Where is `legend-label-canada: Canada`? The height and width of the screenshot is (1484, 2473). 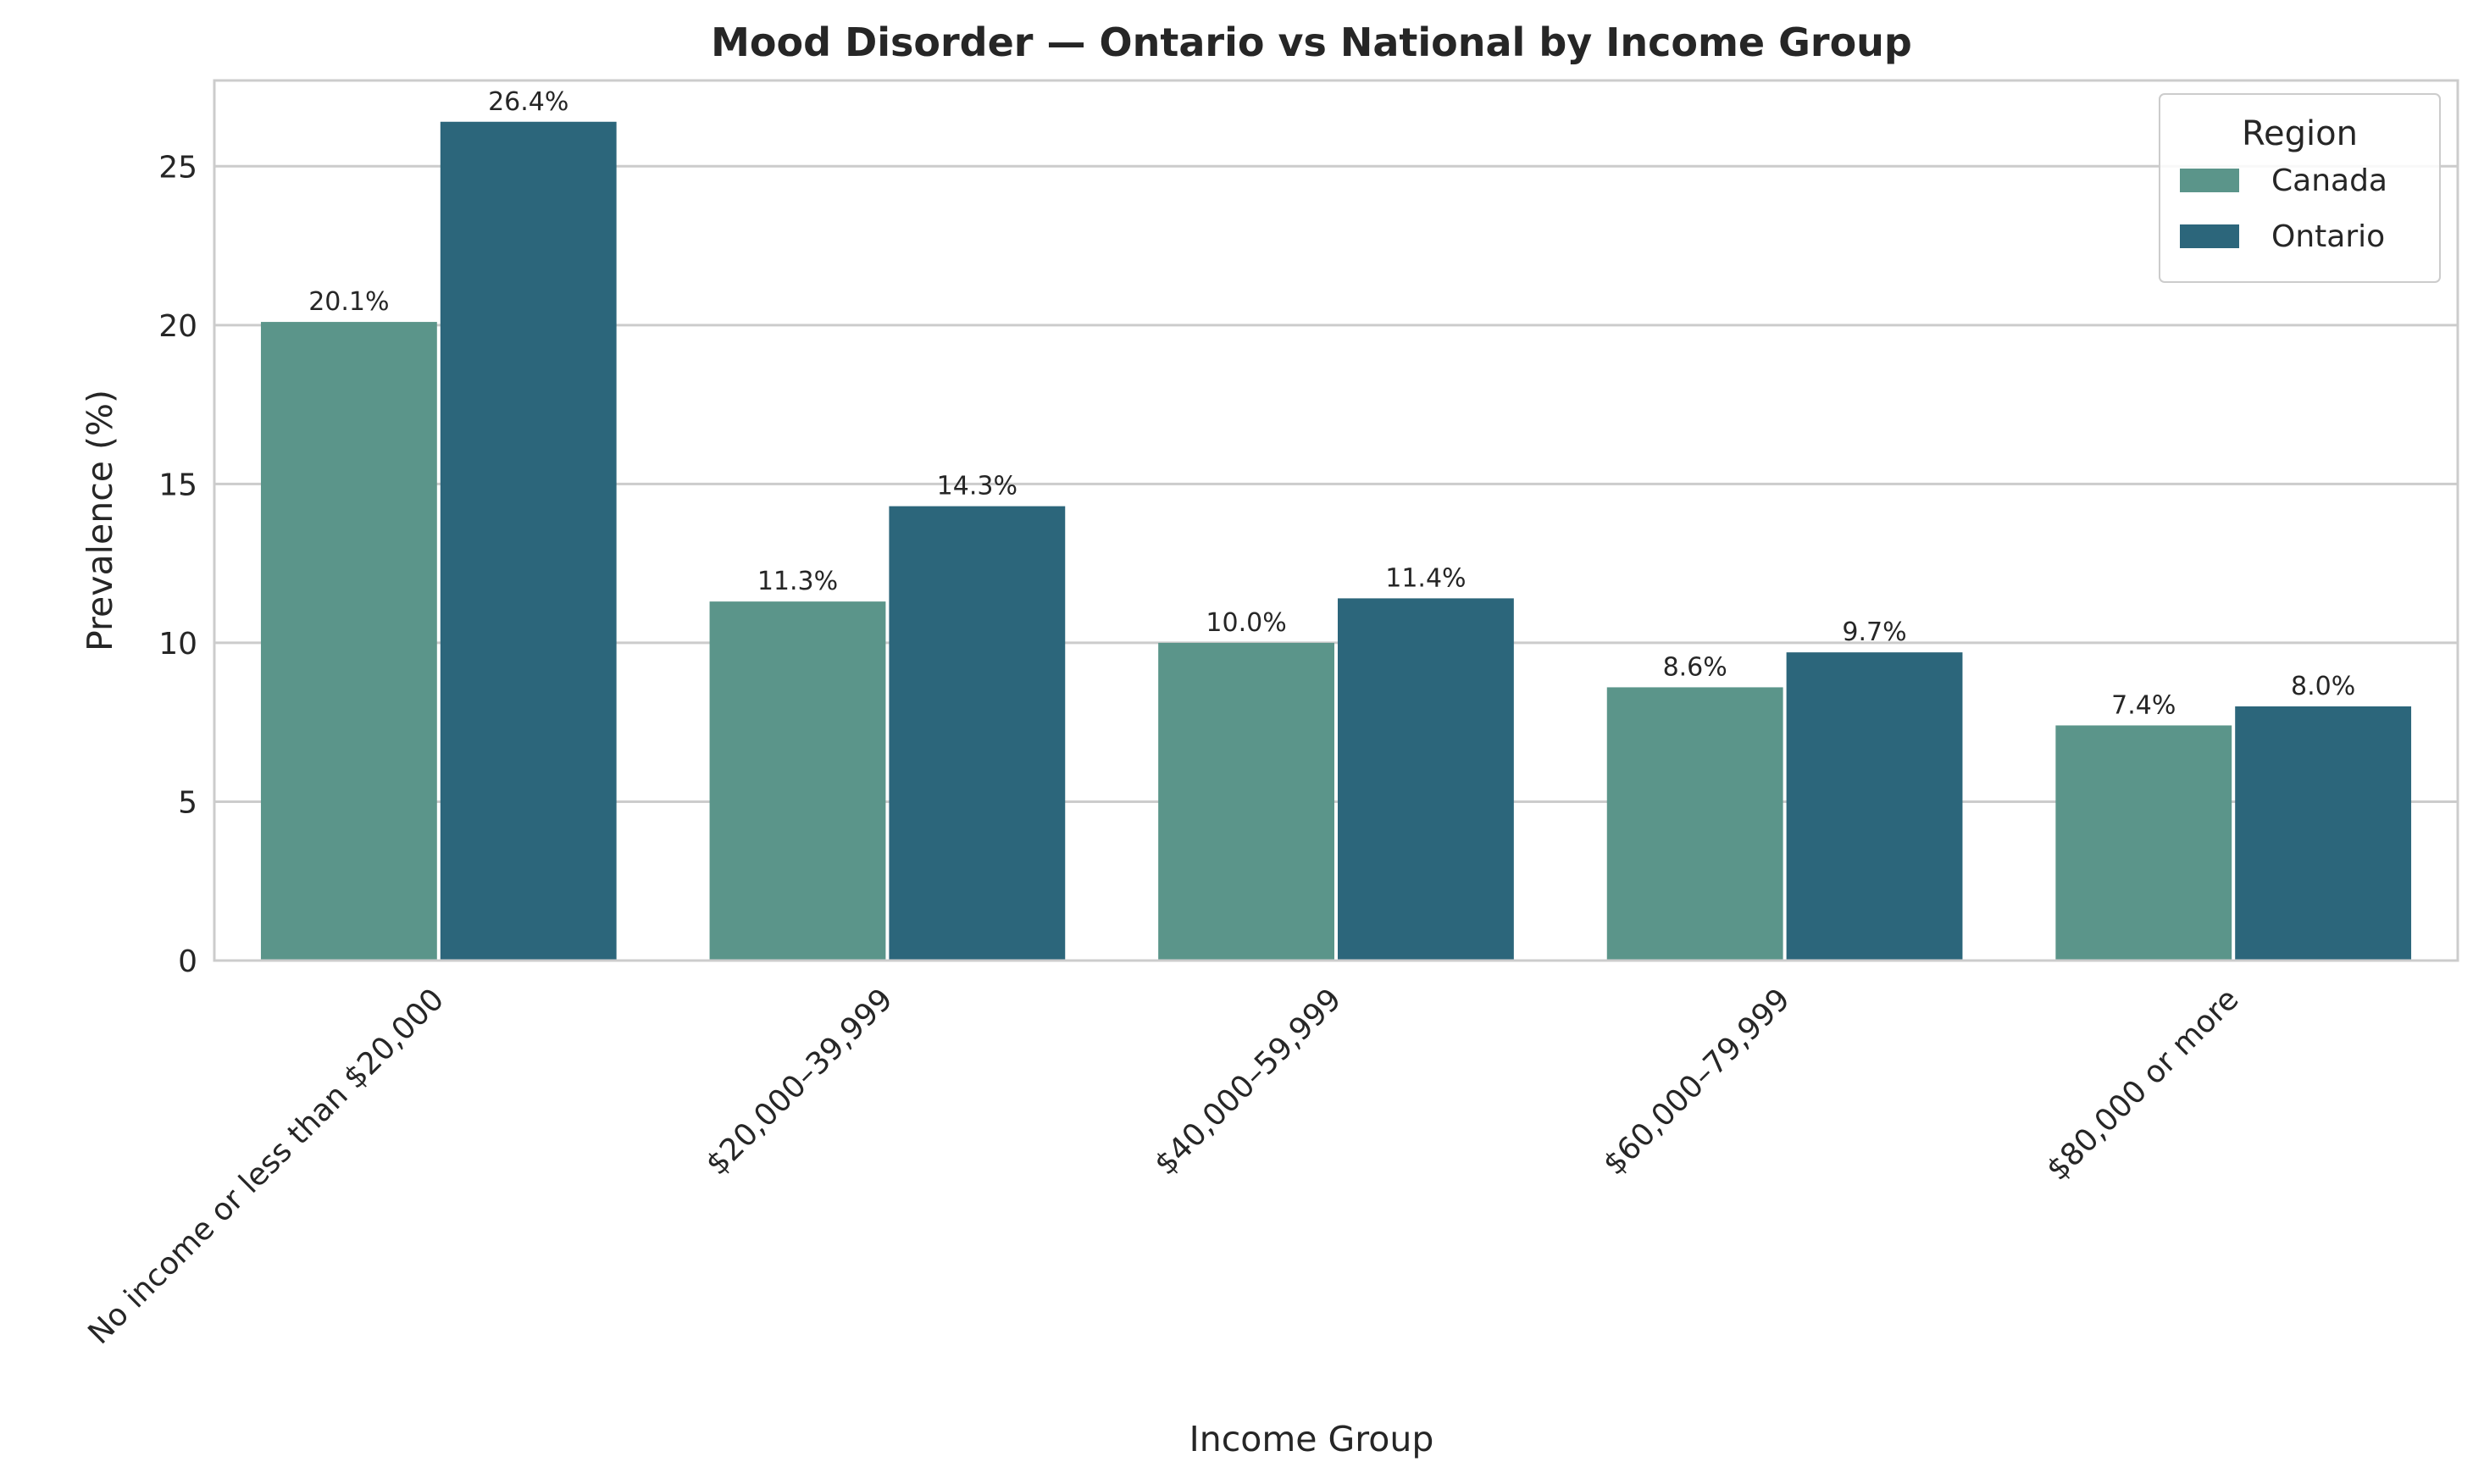 legend-label-canada: Canada is located at coordinates (2329, 180).